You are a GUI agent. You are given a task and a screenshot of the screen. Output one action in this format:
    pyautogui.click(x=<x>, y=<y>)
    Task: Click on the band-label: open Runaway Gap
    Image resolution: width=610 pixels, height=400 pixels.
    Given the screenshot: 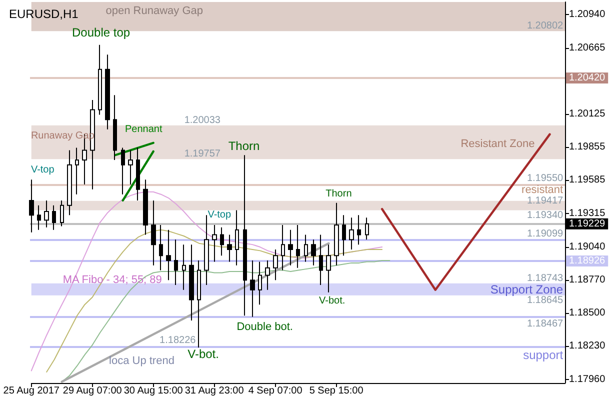 What is the action you would take?
    pyautogui.click(x=154, y=11)
    